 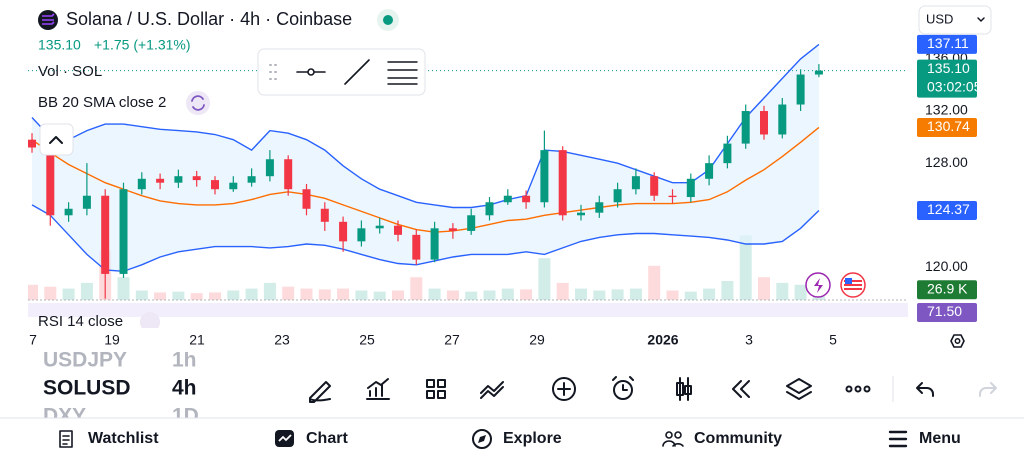 What do you see at coordinates (452, 340) in the screenshot?
I see `x-tick-label: 27` at bounding box center [452, 340].